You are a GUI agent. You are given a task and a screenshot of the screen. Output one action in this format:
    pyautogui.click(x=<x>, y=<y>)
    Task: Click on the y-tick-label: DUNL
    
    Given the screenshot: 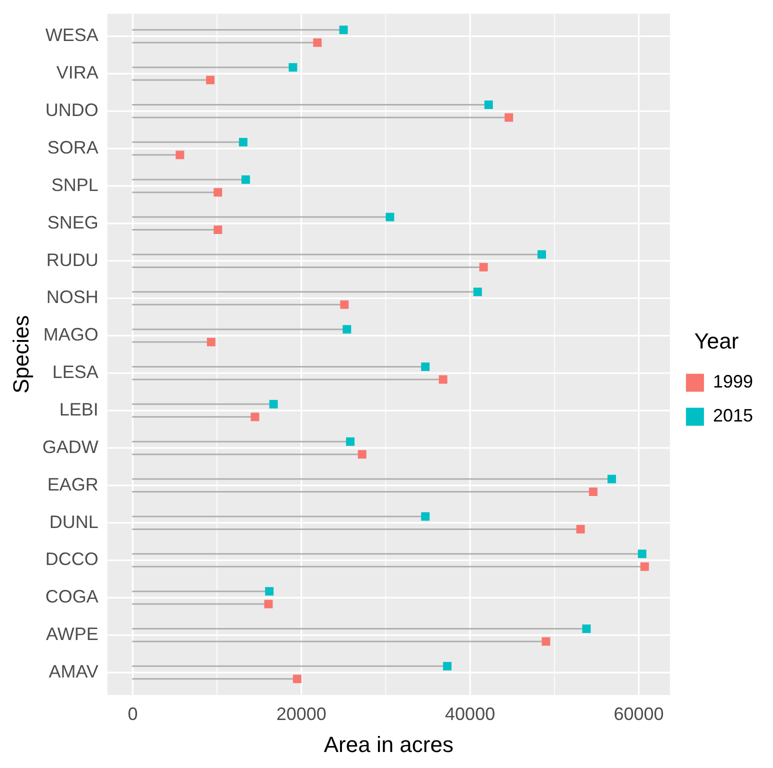 What is the action you would take?
    pyautogui.click(x=73, y=522)
    